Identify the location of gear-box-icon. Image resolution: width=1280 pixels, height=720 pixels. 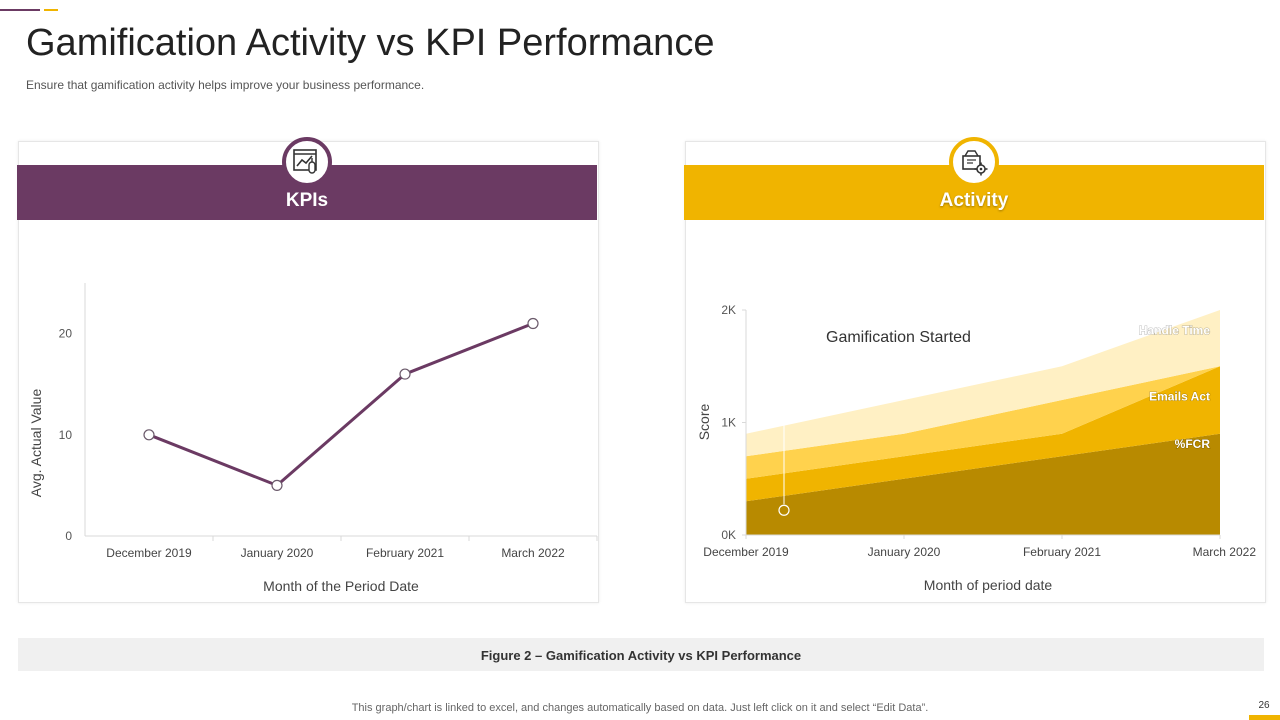
(975, 163).